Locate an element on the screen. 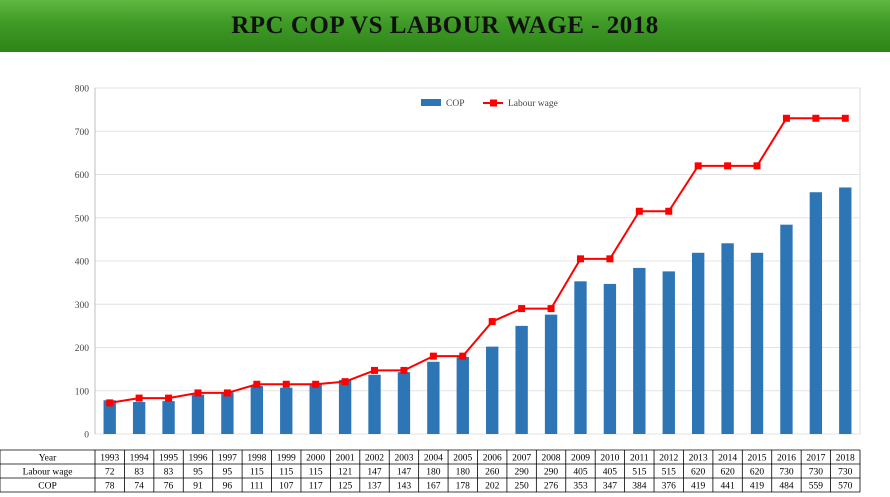 This screenshot has height=497, width=890. y-tick-label: 600 is located at coordinates (82, 176).